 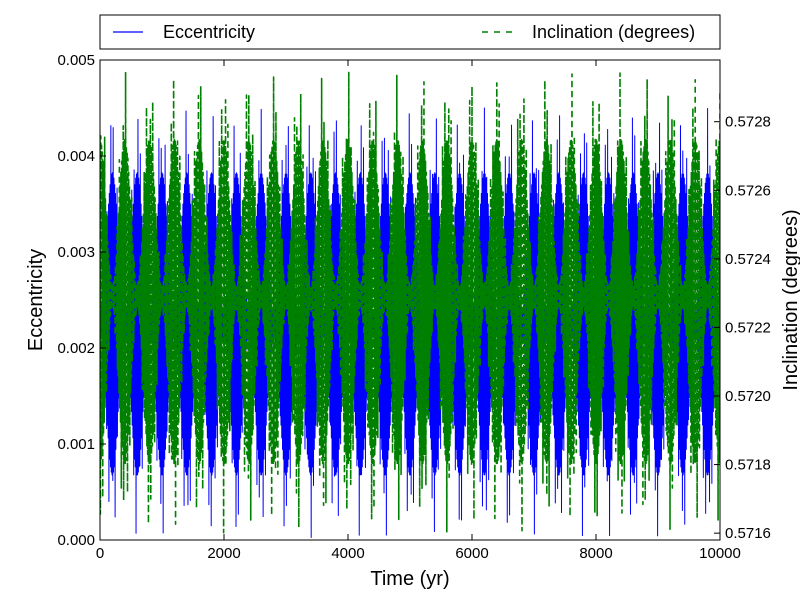 I want to click on x-tick-label: 2000, so click(x=223, y=553).